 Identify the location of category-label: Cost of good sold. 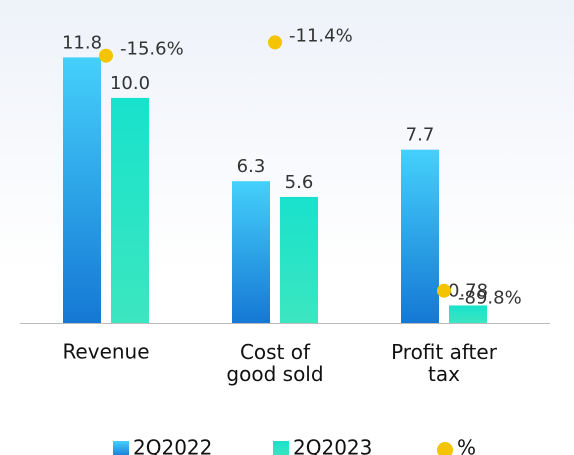
(274, 363).